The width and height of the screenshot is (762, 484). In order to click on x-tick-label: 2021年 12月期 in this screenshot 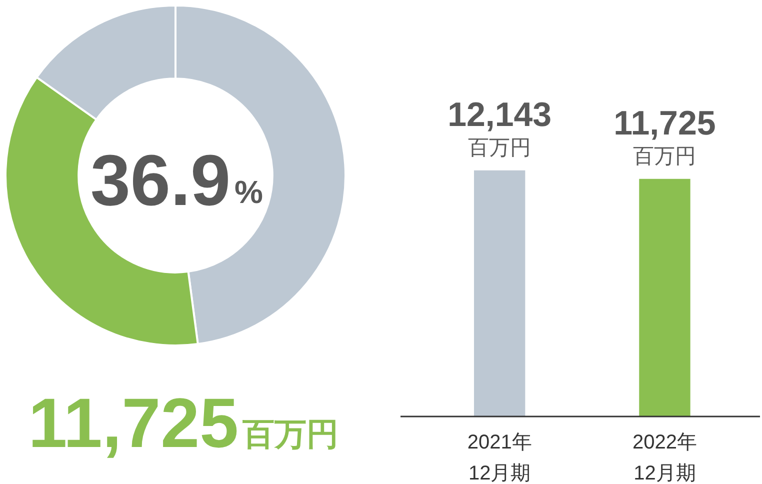, I will do `click(499, 458)`.